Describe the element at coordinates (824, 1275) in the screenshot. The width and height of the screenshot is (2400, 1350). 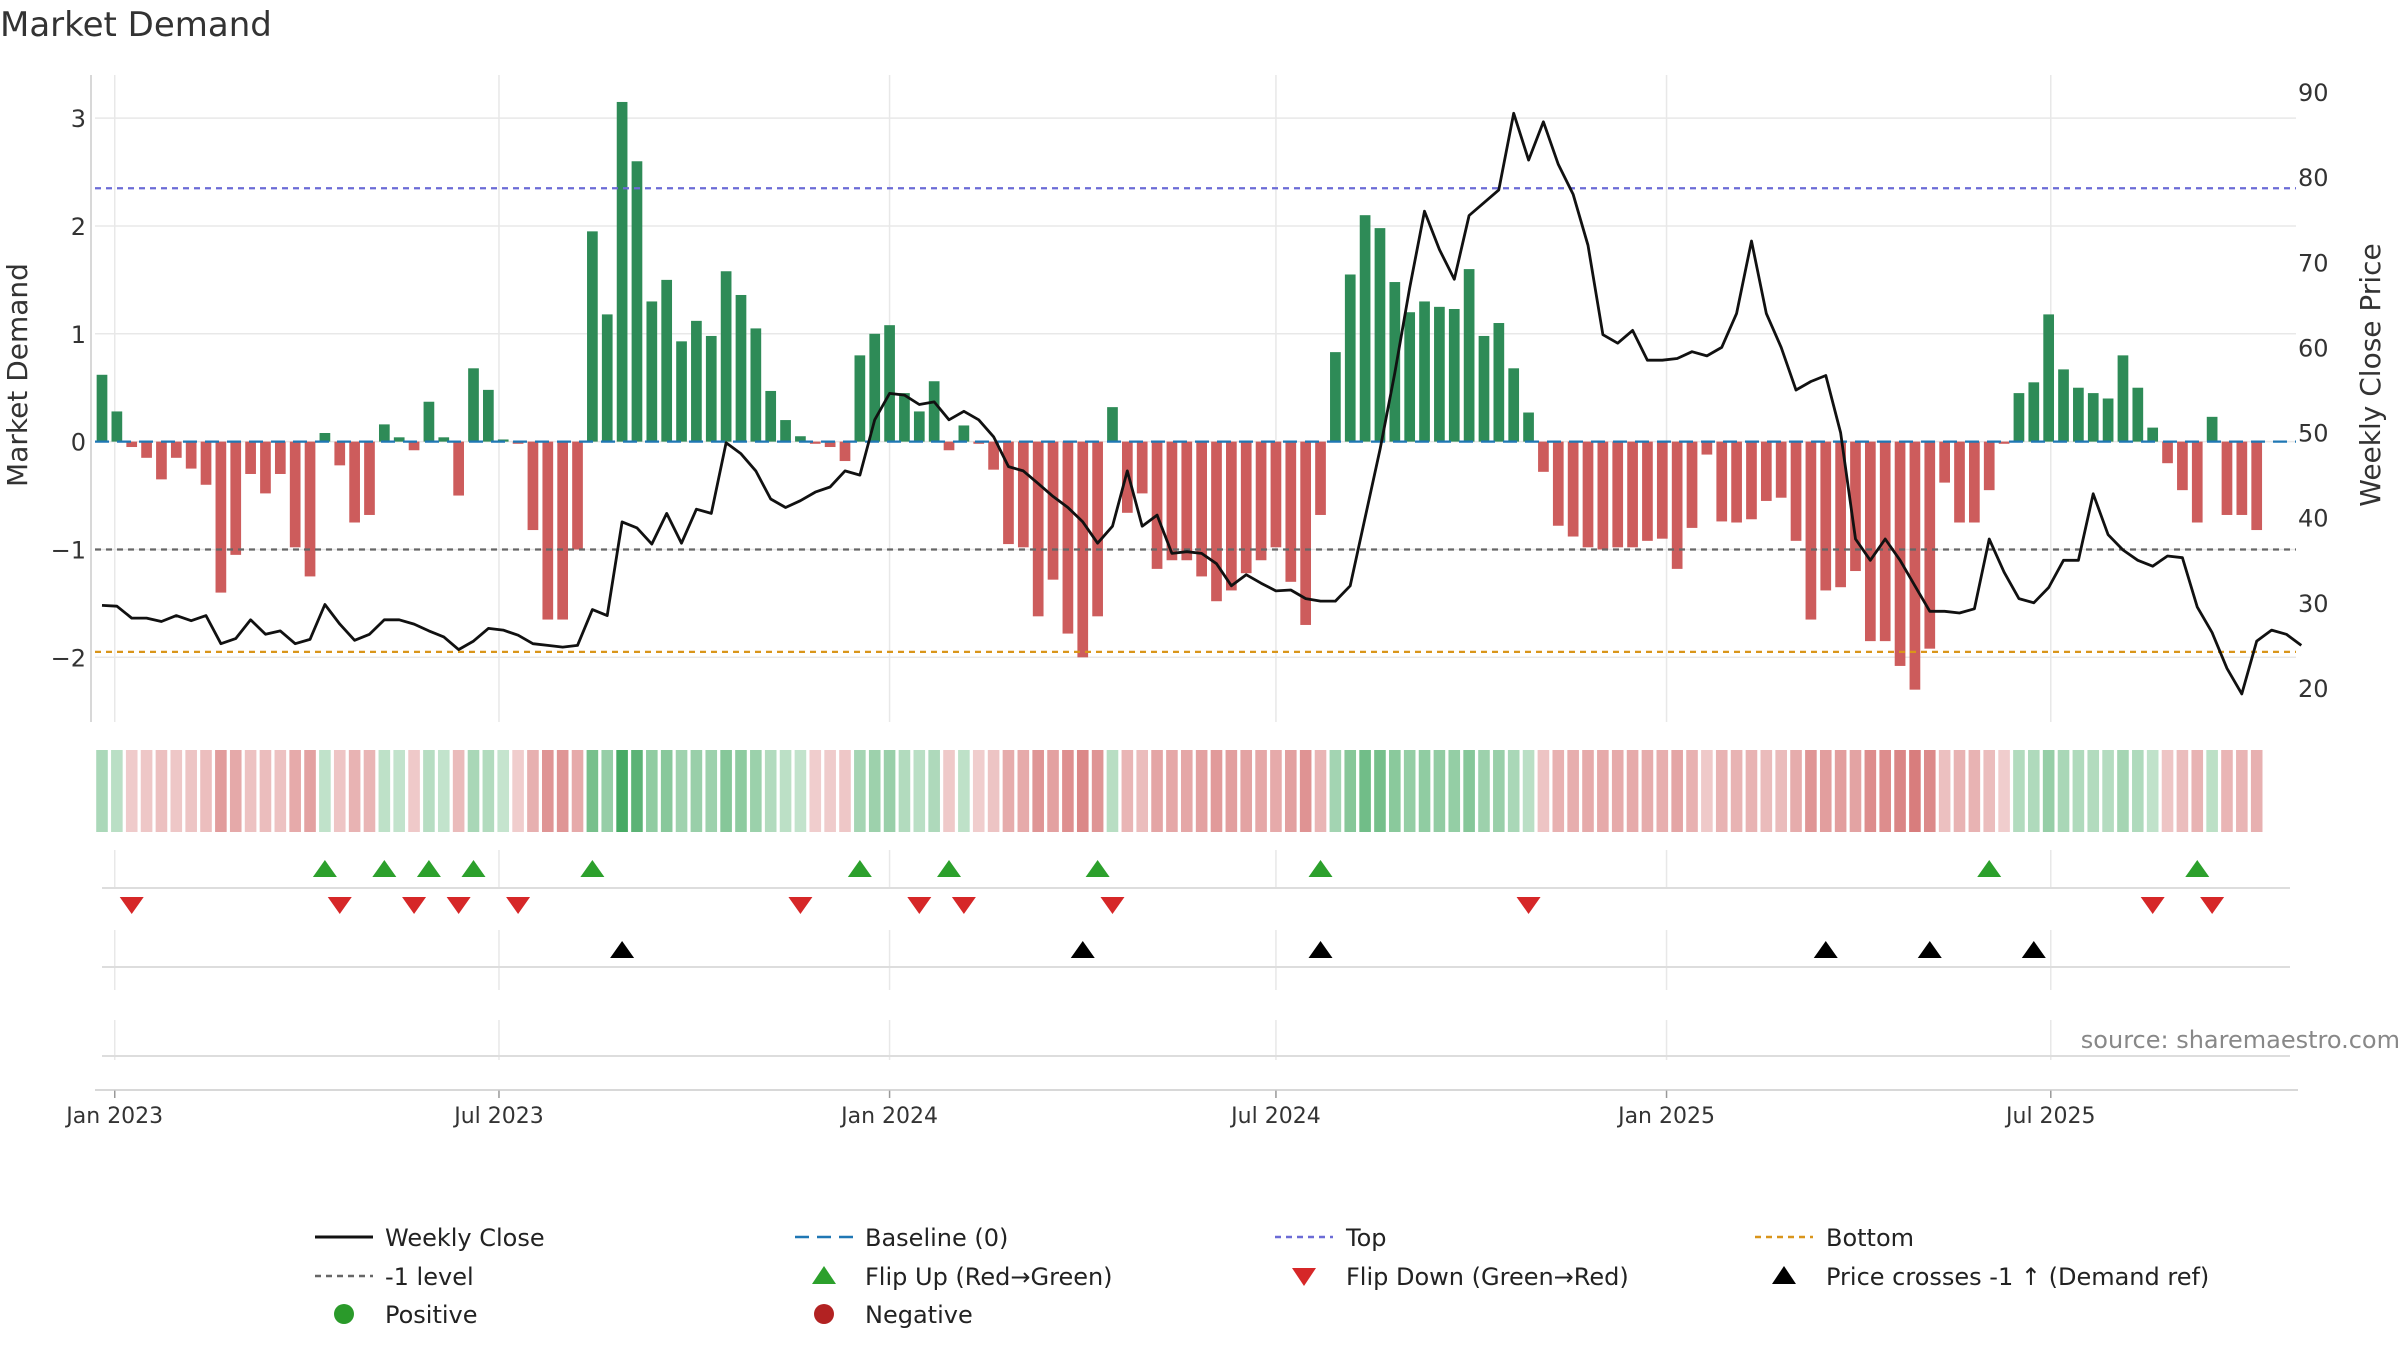
I see `legend-flip-up-marker` at that location.